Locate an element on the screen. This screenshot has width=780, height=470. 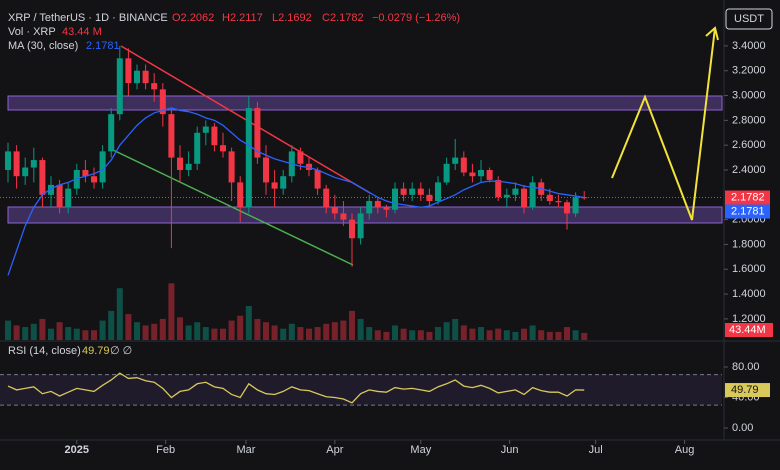
volume-tag is located at coordinates (749, 330).